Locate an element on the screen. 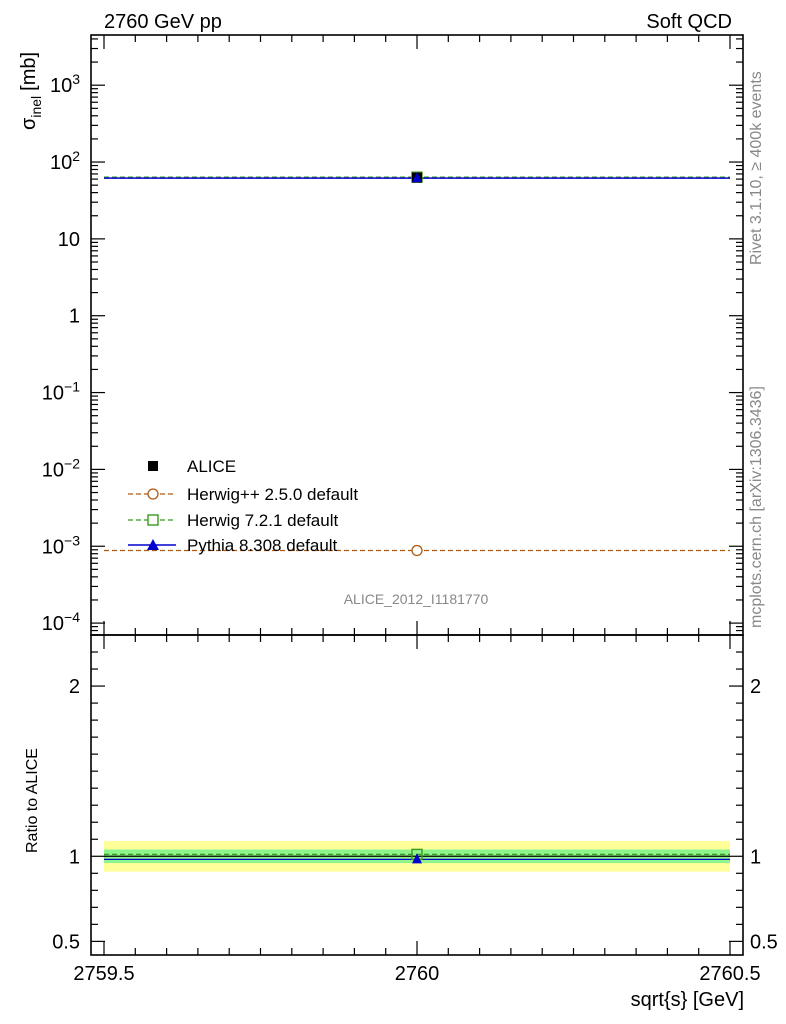  ratio-ytick-label-left: 1 is located at coordinates (74, 857).